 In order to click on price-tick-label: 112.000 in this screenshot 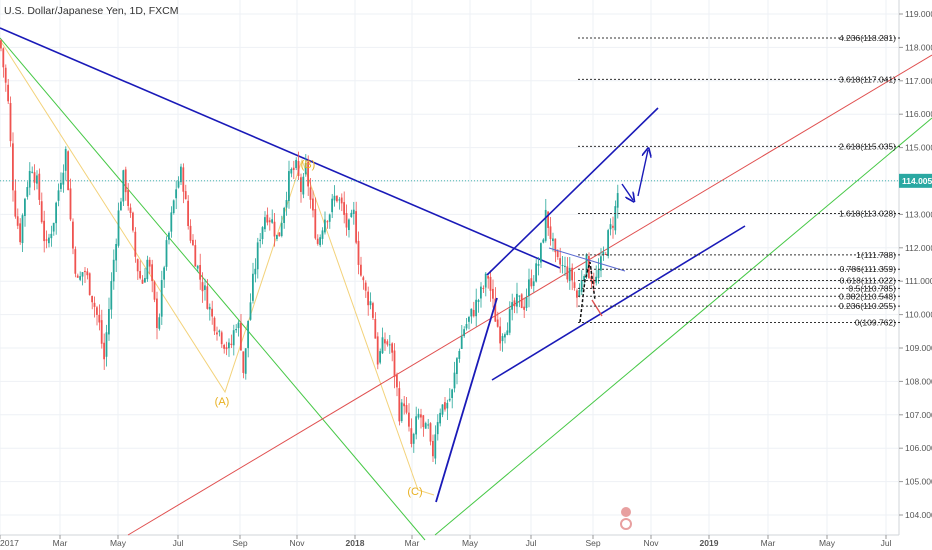, I will do `click(918, 248)`.